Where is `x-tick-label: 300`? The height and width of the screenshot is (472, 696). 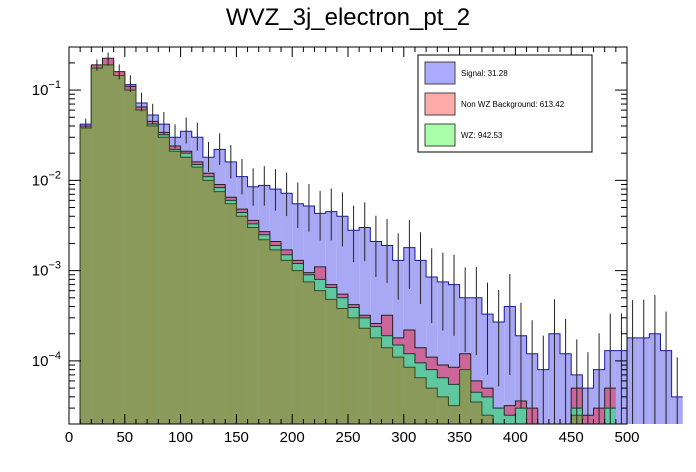
x-tick-label: 300 is located at coordinates (403, 437).